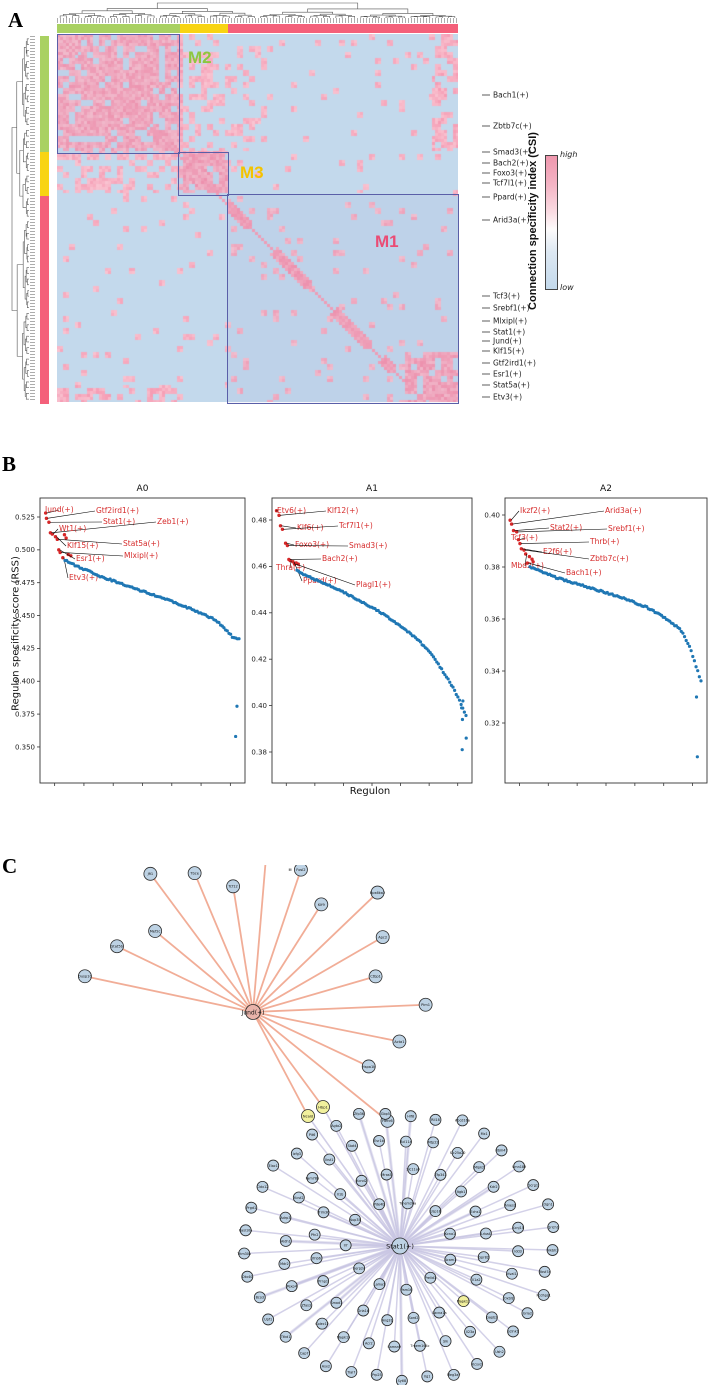 The image size is (717, 1385). What do you see at coordinates (401, 1313) in the screenshot?
I see `ring-edge-thick` at bounding box center [401, 1313].